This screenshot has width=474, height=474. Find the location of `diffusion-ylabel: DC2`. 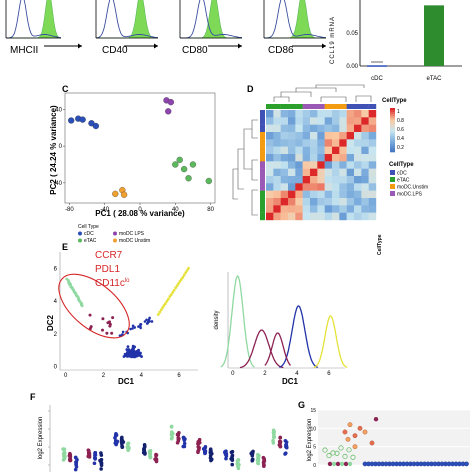

diffusion-ylabel: DC2 is located at coordinates (50, 322).